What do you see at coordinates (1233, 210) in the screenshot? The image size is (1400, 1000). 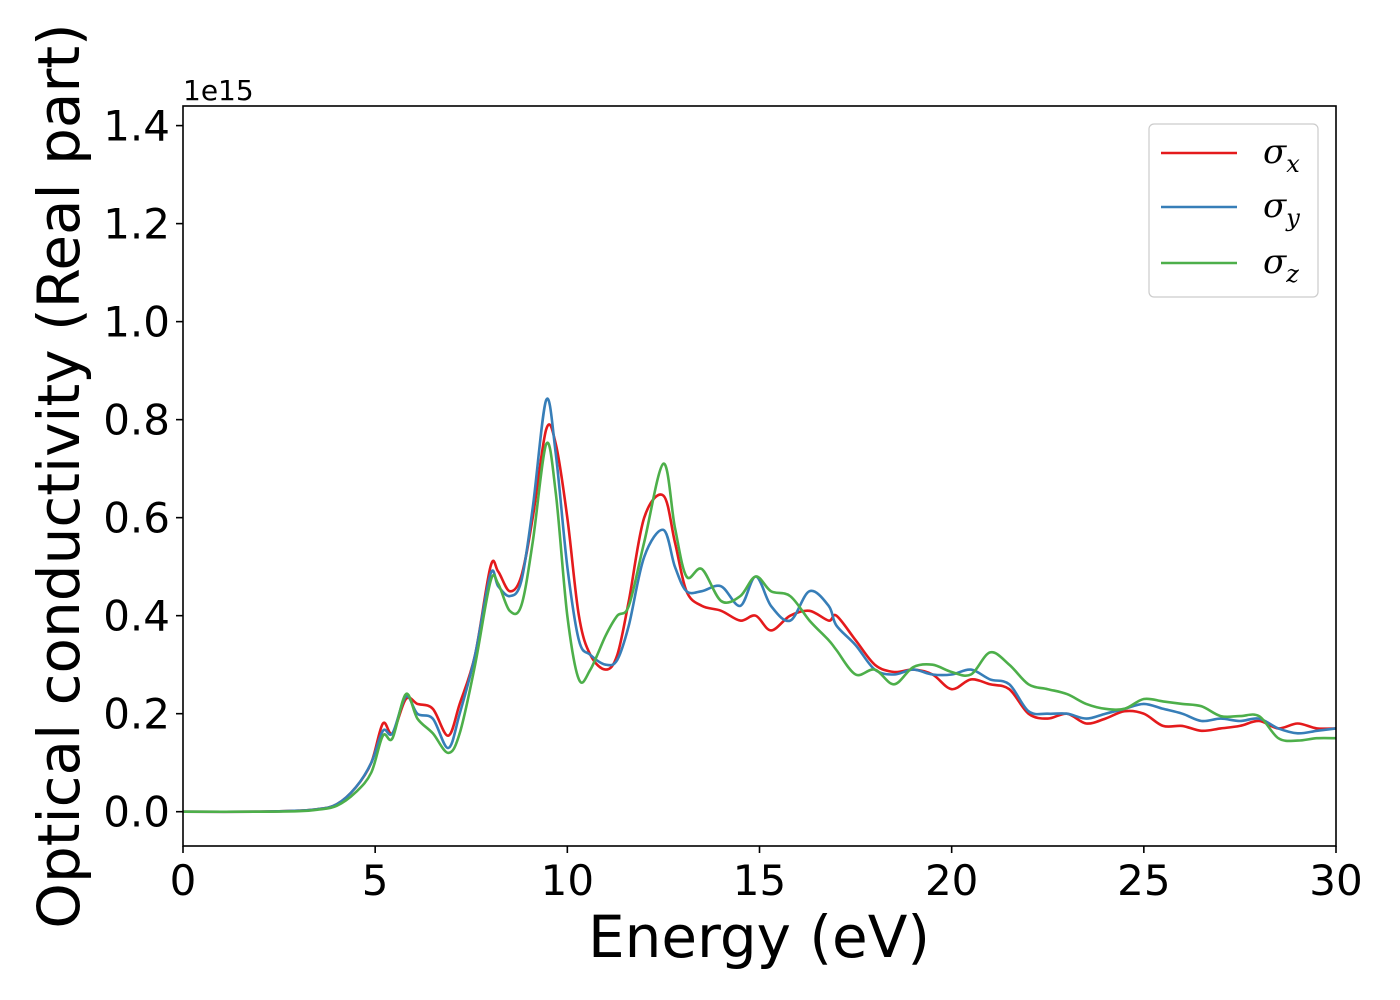 I see `legend-frame` at bounding box center [1233, 210].